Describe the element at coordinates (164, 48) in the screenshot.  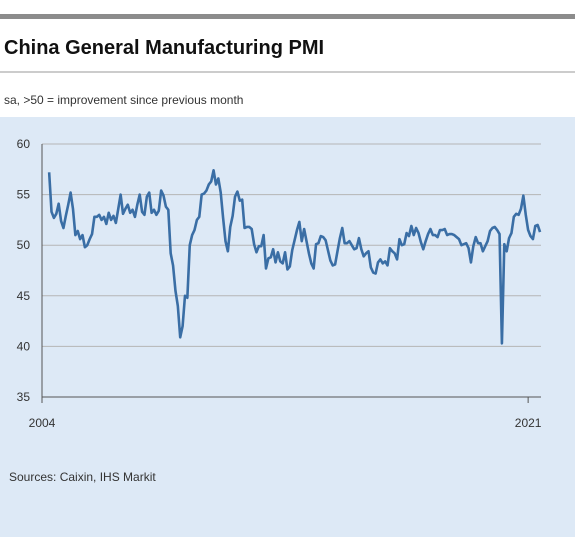
I see `chart-title: China General Manufacturing PMI` at that location.